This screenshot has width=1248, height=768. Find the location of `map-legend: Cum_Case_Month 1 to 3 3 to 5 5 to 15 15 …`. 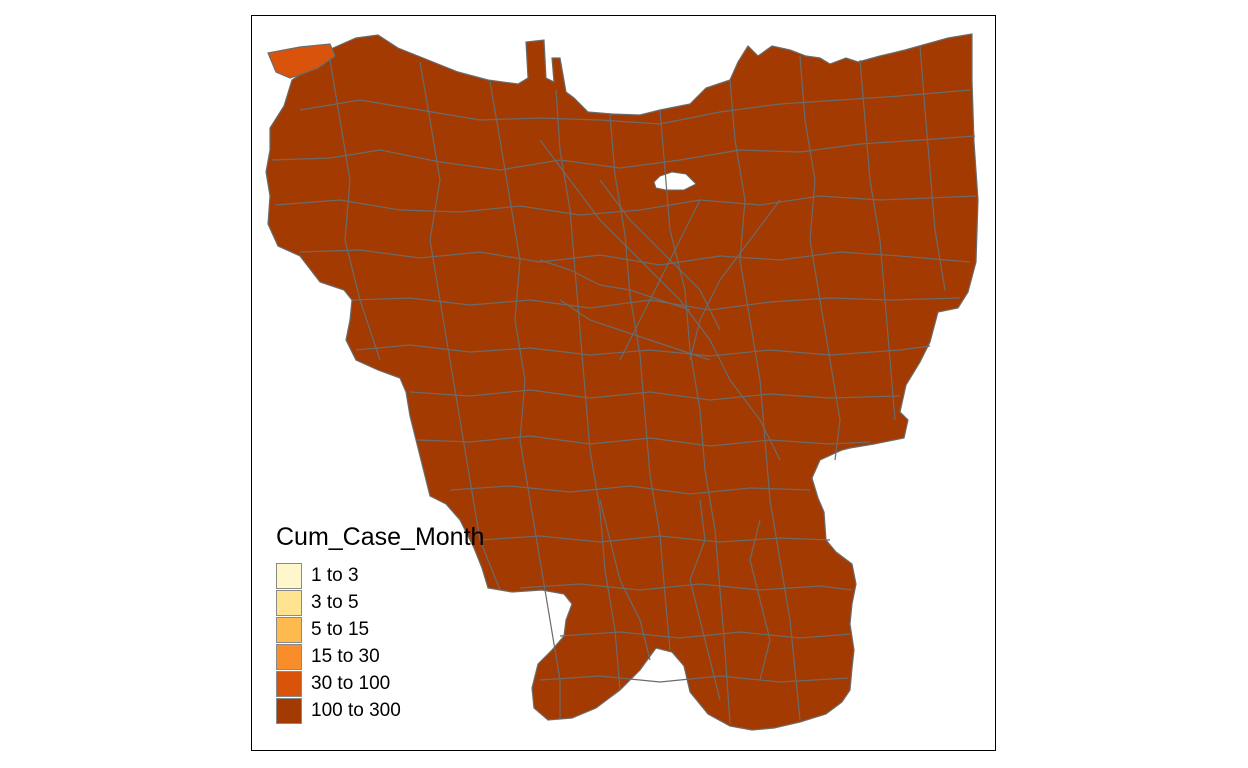

map-legend: Cum_Case_Month 1 to 3 3 to 5 5 to 15 15 … is located at coordinates (380, 623).